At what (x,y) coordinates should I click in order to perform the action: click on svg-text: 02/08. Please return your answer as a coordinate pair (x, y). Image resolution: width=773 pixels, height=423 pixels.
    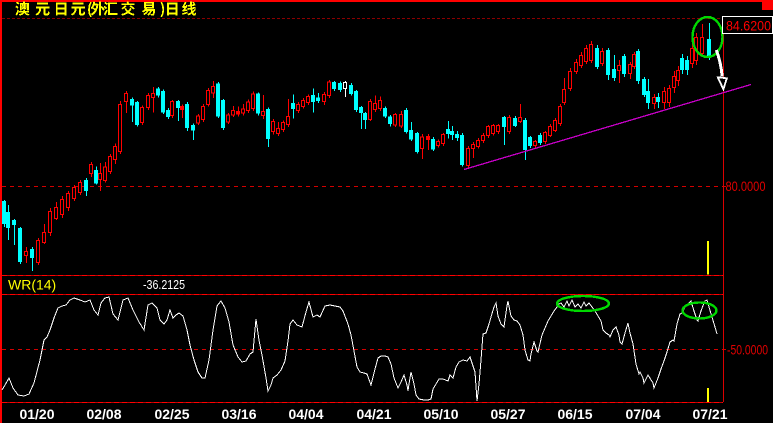
    Looking at the image, I should click on (104, 414).